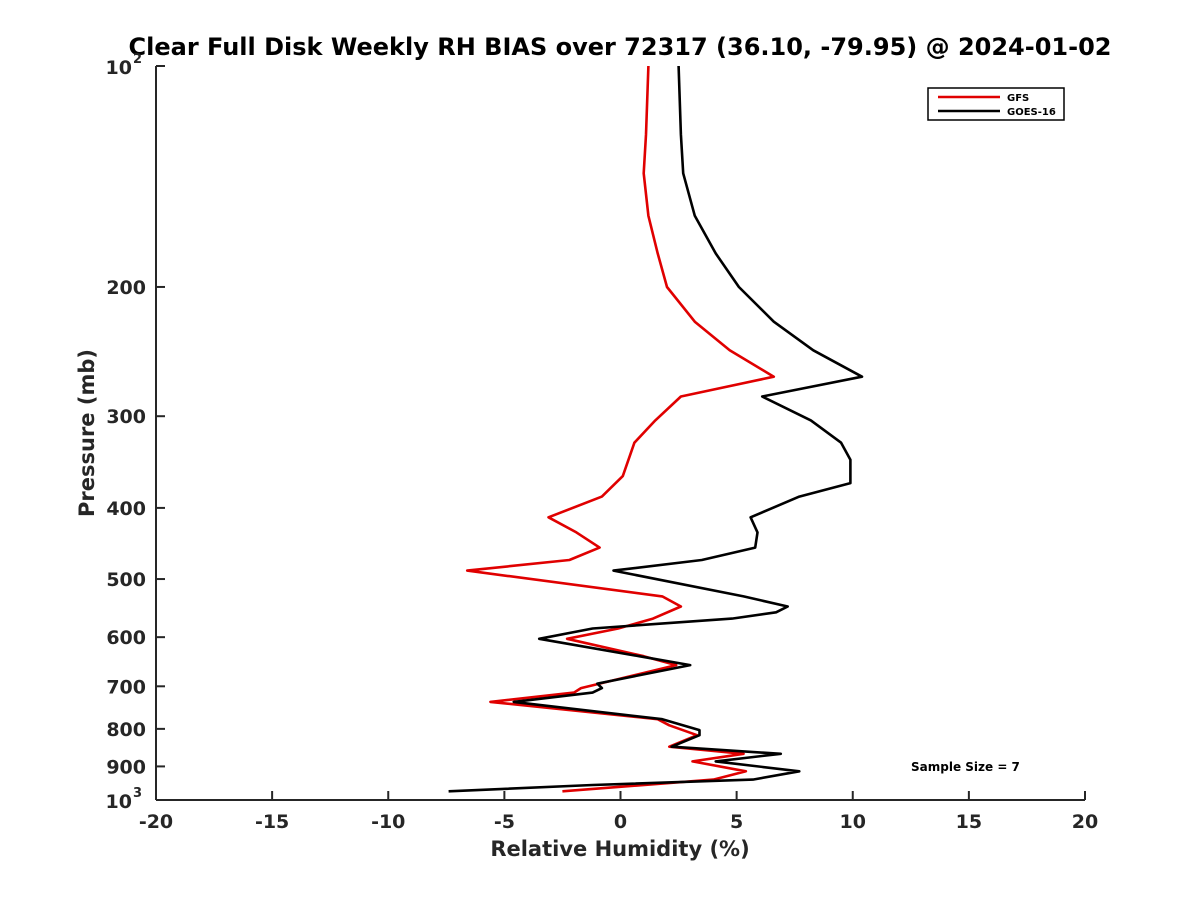  What do you see at coordinates (126, 417) in the screenshot?
I see `y-tick-label: 300` at bounding box center [126, 417].